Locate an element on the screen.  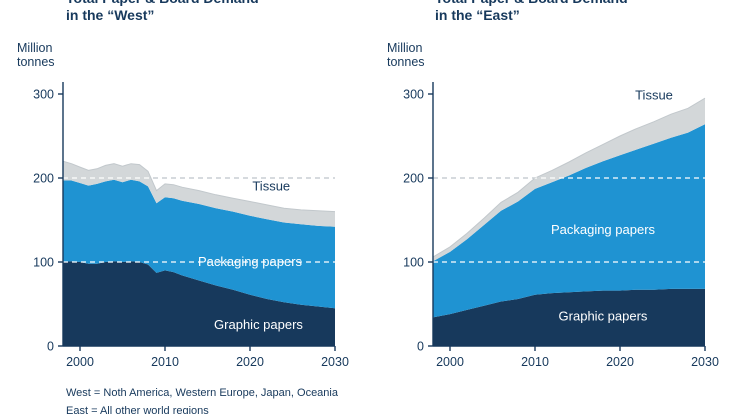
west-chart-title-line1: Total Paper & Board Demand is located at coordinates (162, 3).